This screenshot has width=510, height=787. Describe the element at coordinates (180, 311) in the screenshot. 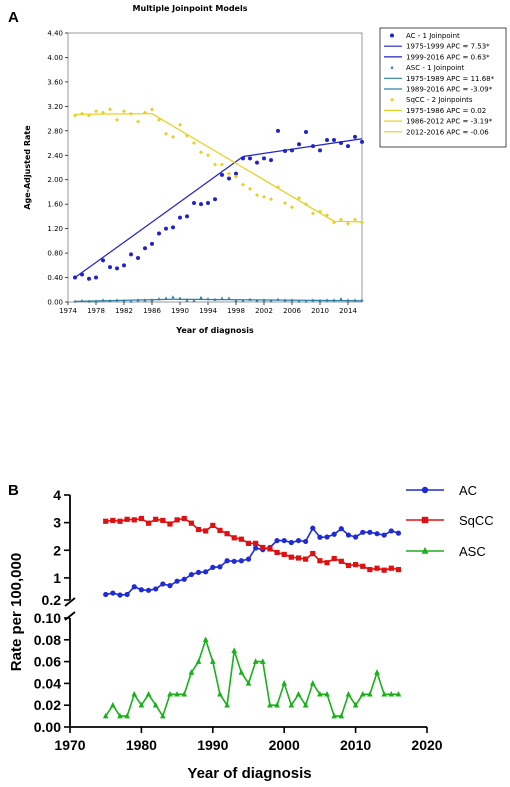

I see `x-tick-label: 1990` at that location.